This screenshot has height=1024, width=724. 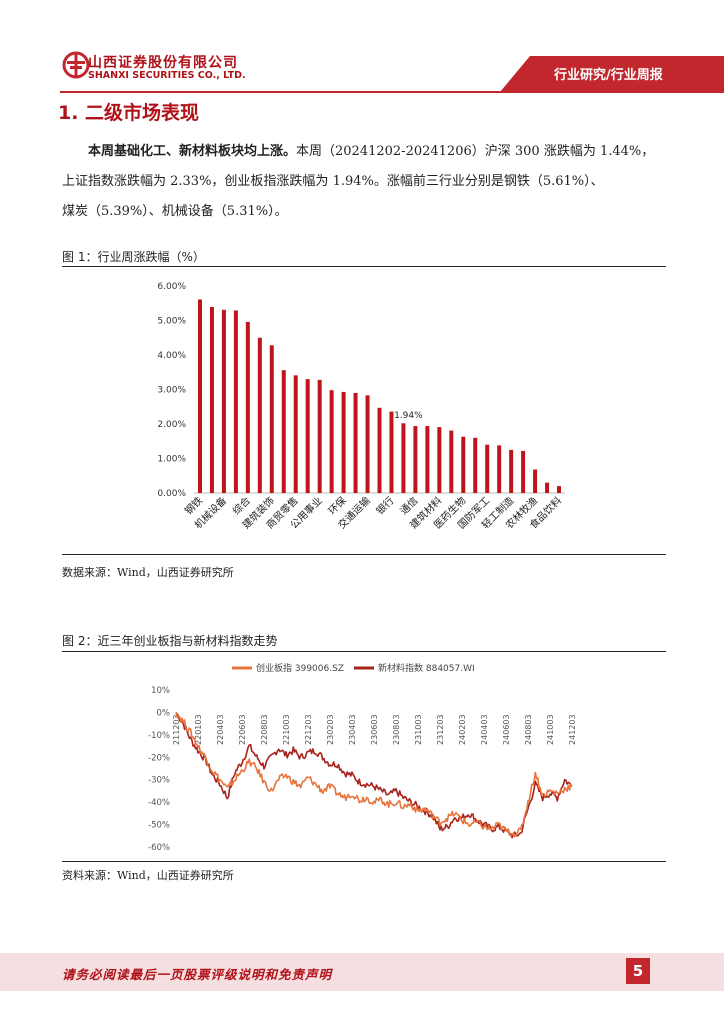 I want to click on figure2-top-rule, so click(x=364, y=651).